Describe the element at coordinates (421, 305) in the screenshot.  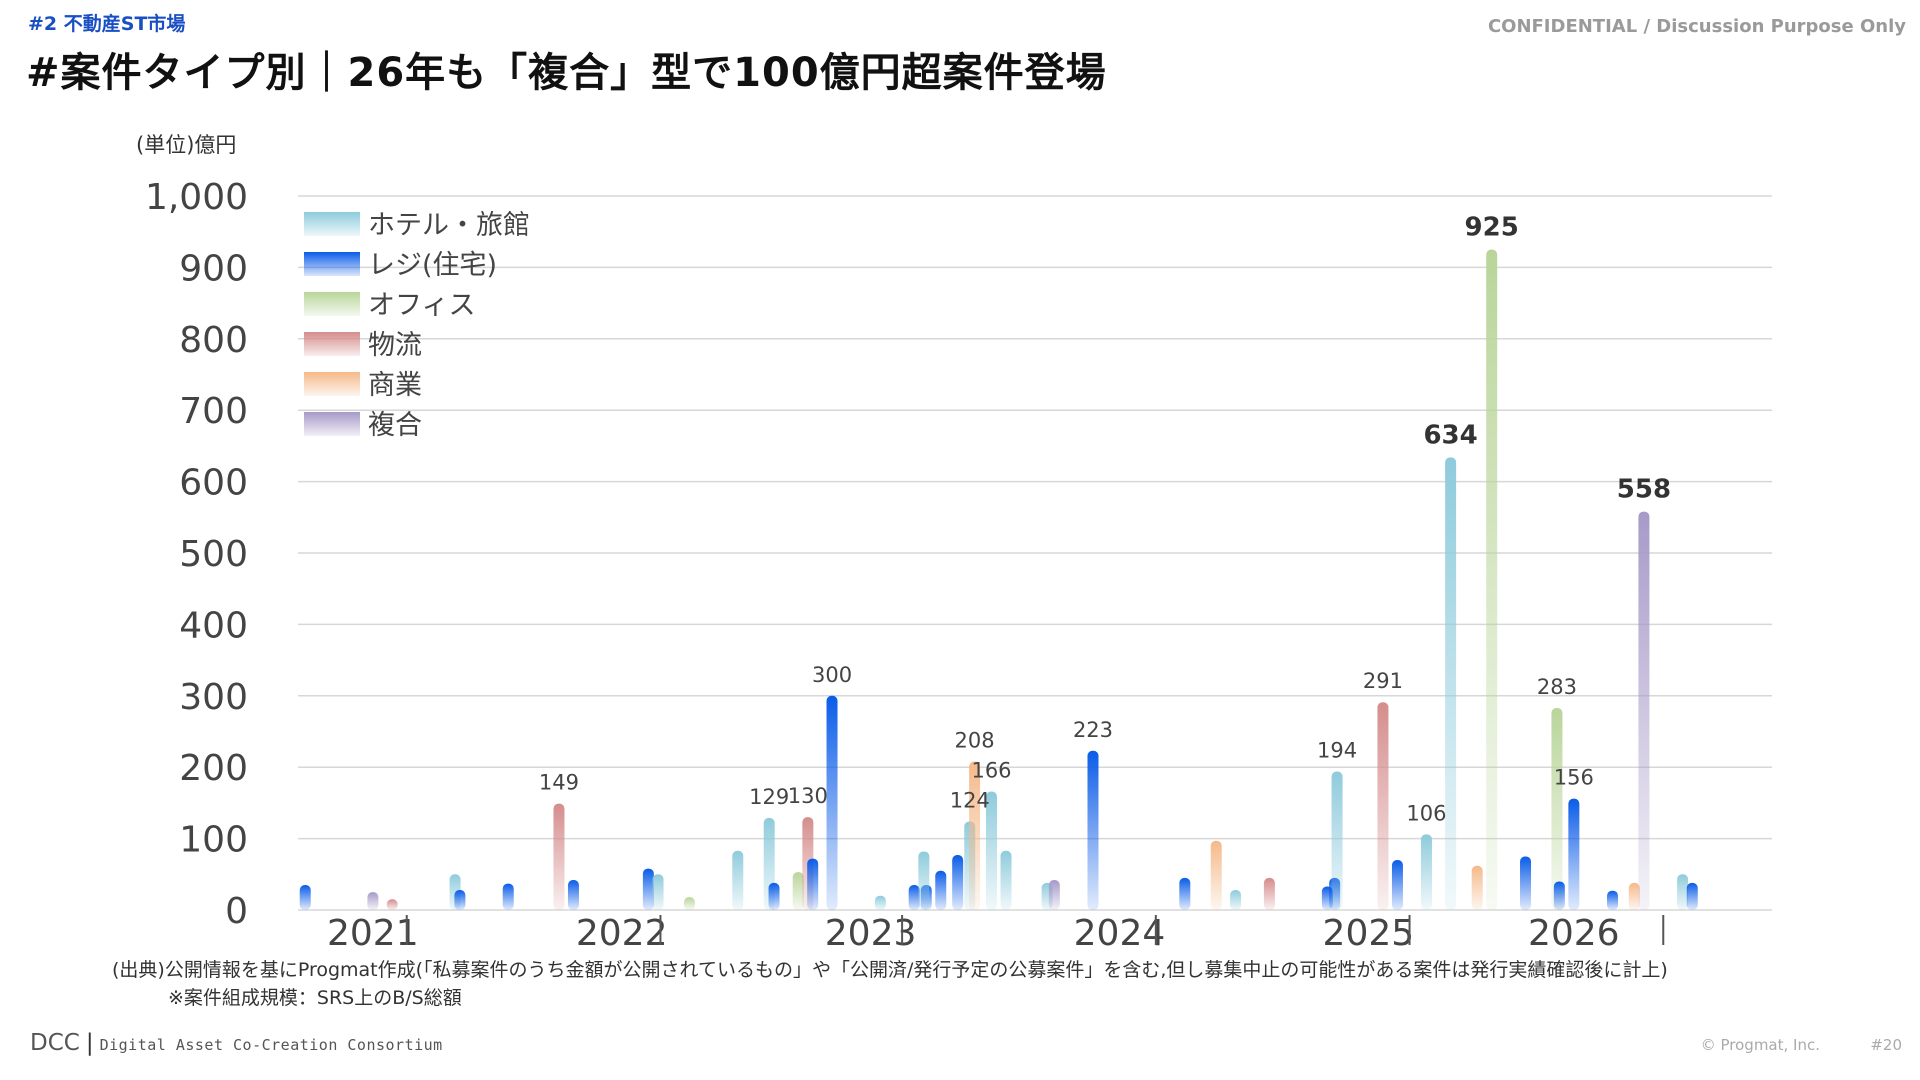
I see `legend-label: オフィス` at that location.